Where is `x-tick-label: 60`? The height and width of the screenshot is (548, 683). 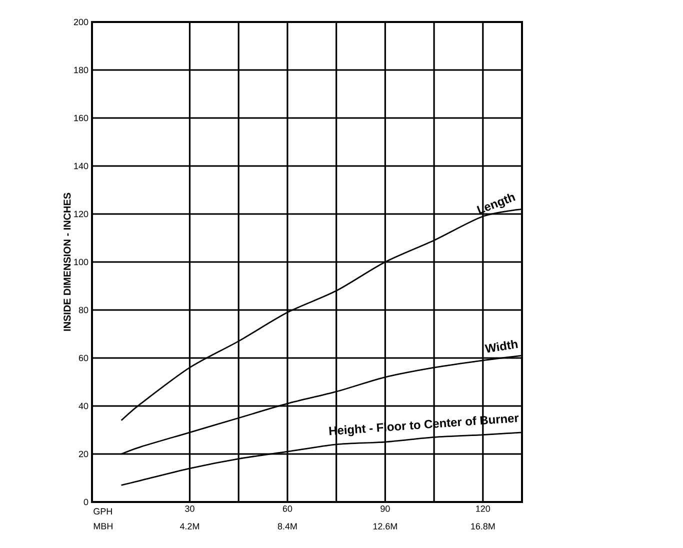 x-tick-label: 60 is located at coordinates (287, 509).